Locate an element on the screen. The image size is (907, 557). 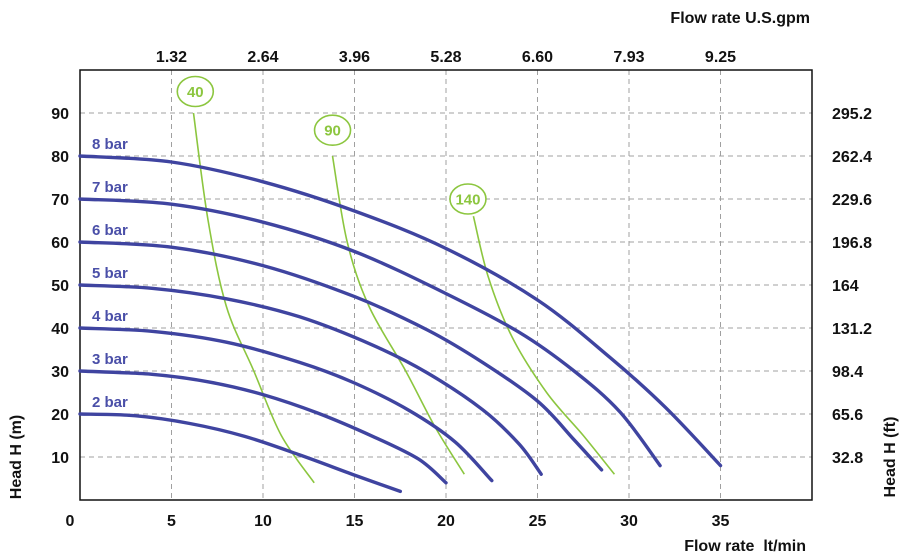
y-tick-label: 40 is located at coordinates (60, 329).